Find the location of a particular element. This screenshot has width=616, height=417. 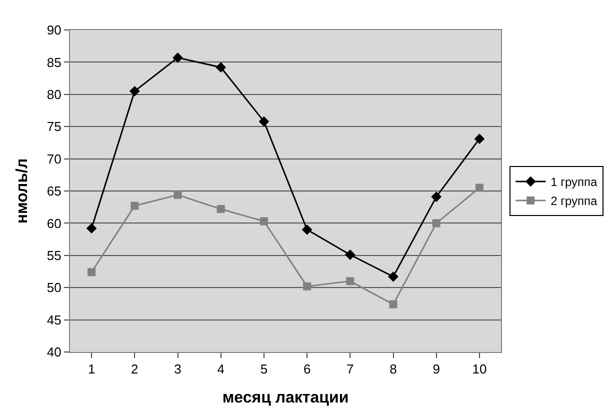

y-tick-label: 70 is located at coordinates (54, 158).